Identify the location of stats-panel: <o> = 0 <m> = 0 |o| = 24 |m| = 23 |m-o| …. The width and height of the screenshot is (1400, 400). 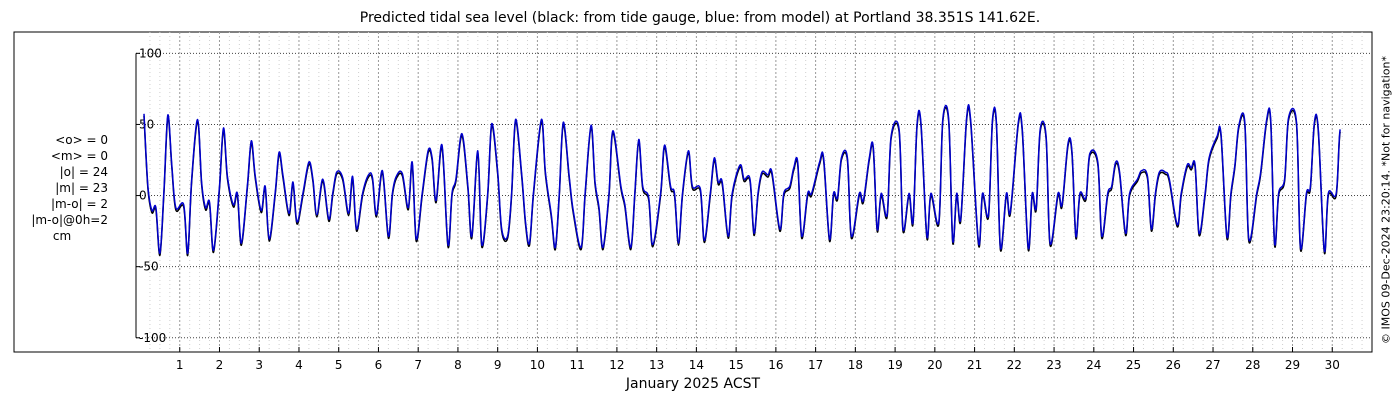
(54, 188).